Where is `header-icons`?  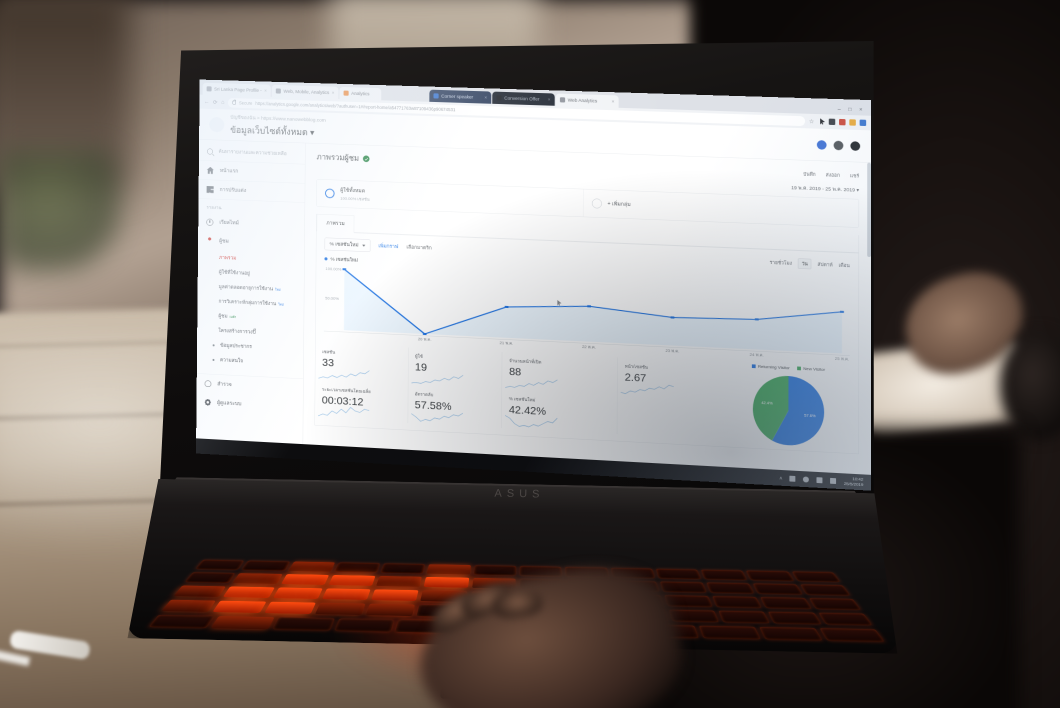
header-icons is located at coordinates (838, 145).